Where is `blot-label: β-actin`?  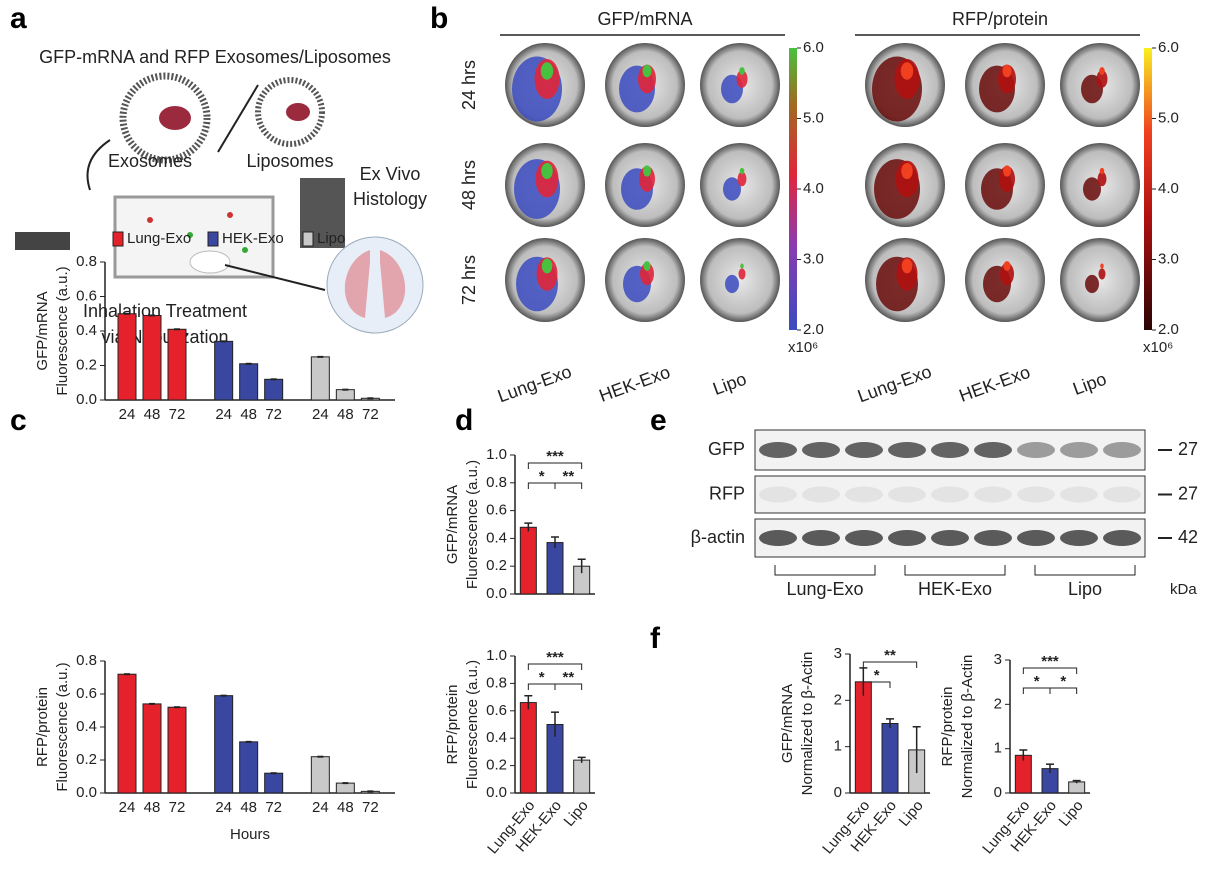 blot-label: β-actin is located at coordinates (718, 537).